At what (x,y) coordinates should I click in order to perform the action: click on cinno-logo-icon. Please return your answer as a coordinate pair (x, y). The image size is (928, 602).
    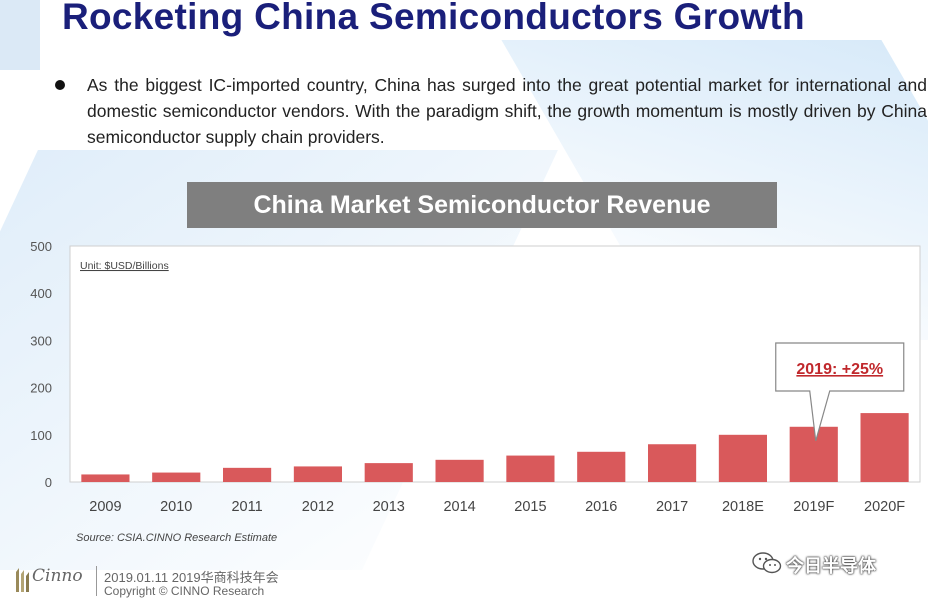
    Looking at the image, I should click on (22, 580).